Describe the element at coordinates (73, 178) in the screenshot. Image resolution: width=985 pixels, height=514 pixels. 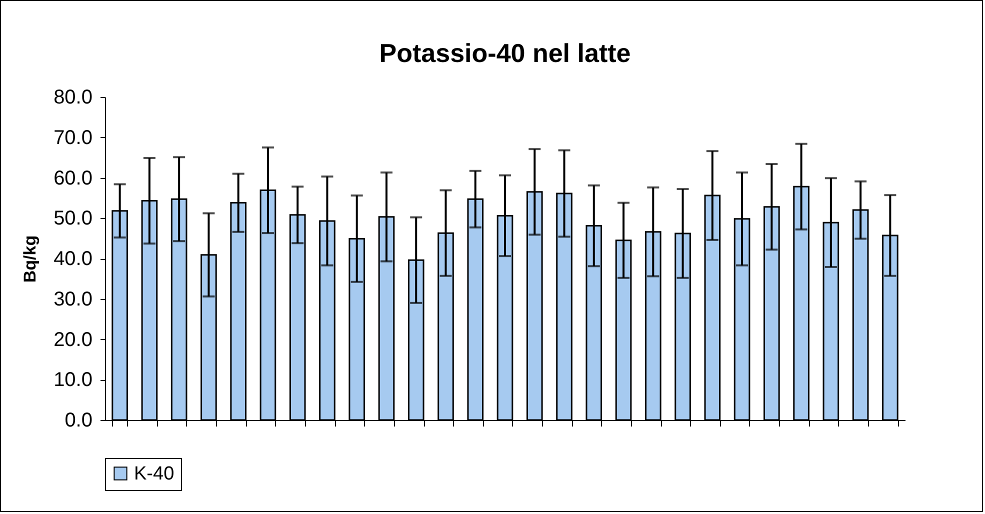
I see `y-tick-label: 60.0` at that location.